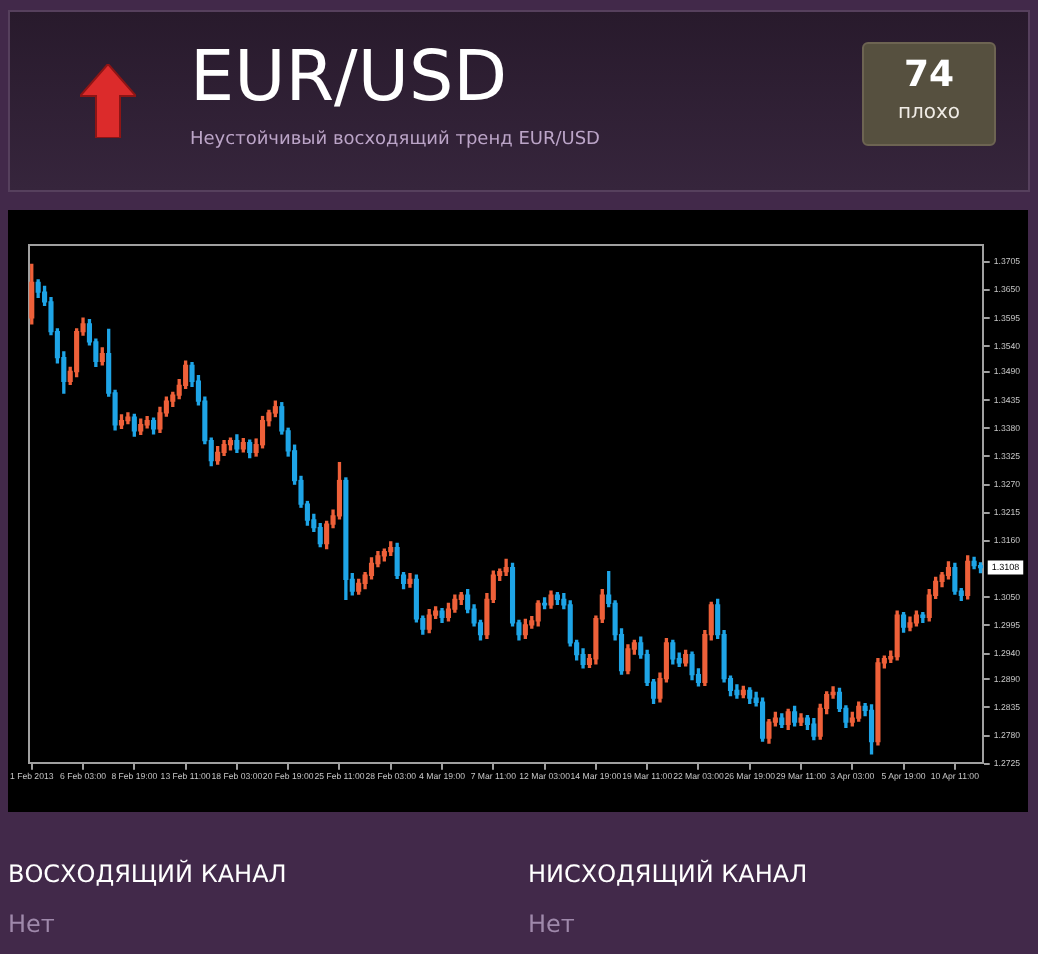  I want to click on text: НИСХОДЯЩИЙ КАНАЛ, so click(668, 875).